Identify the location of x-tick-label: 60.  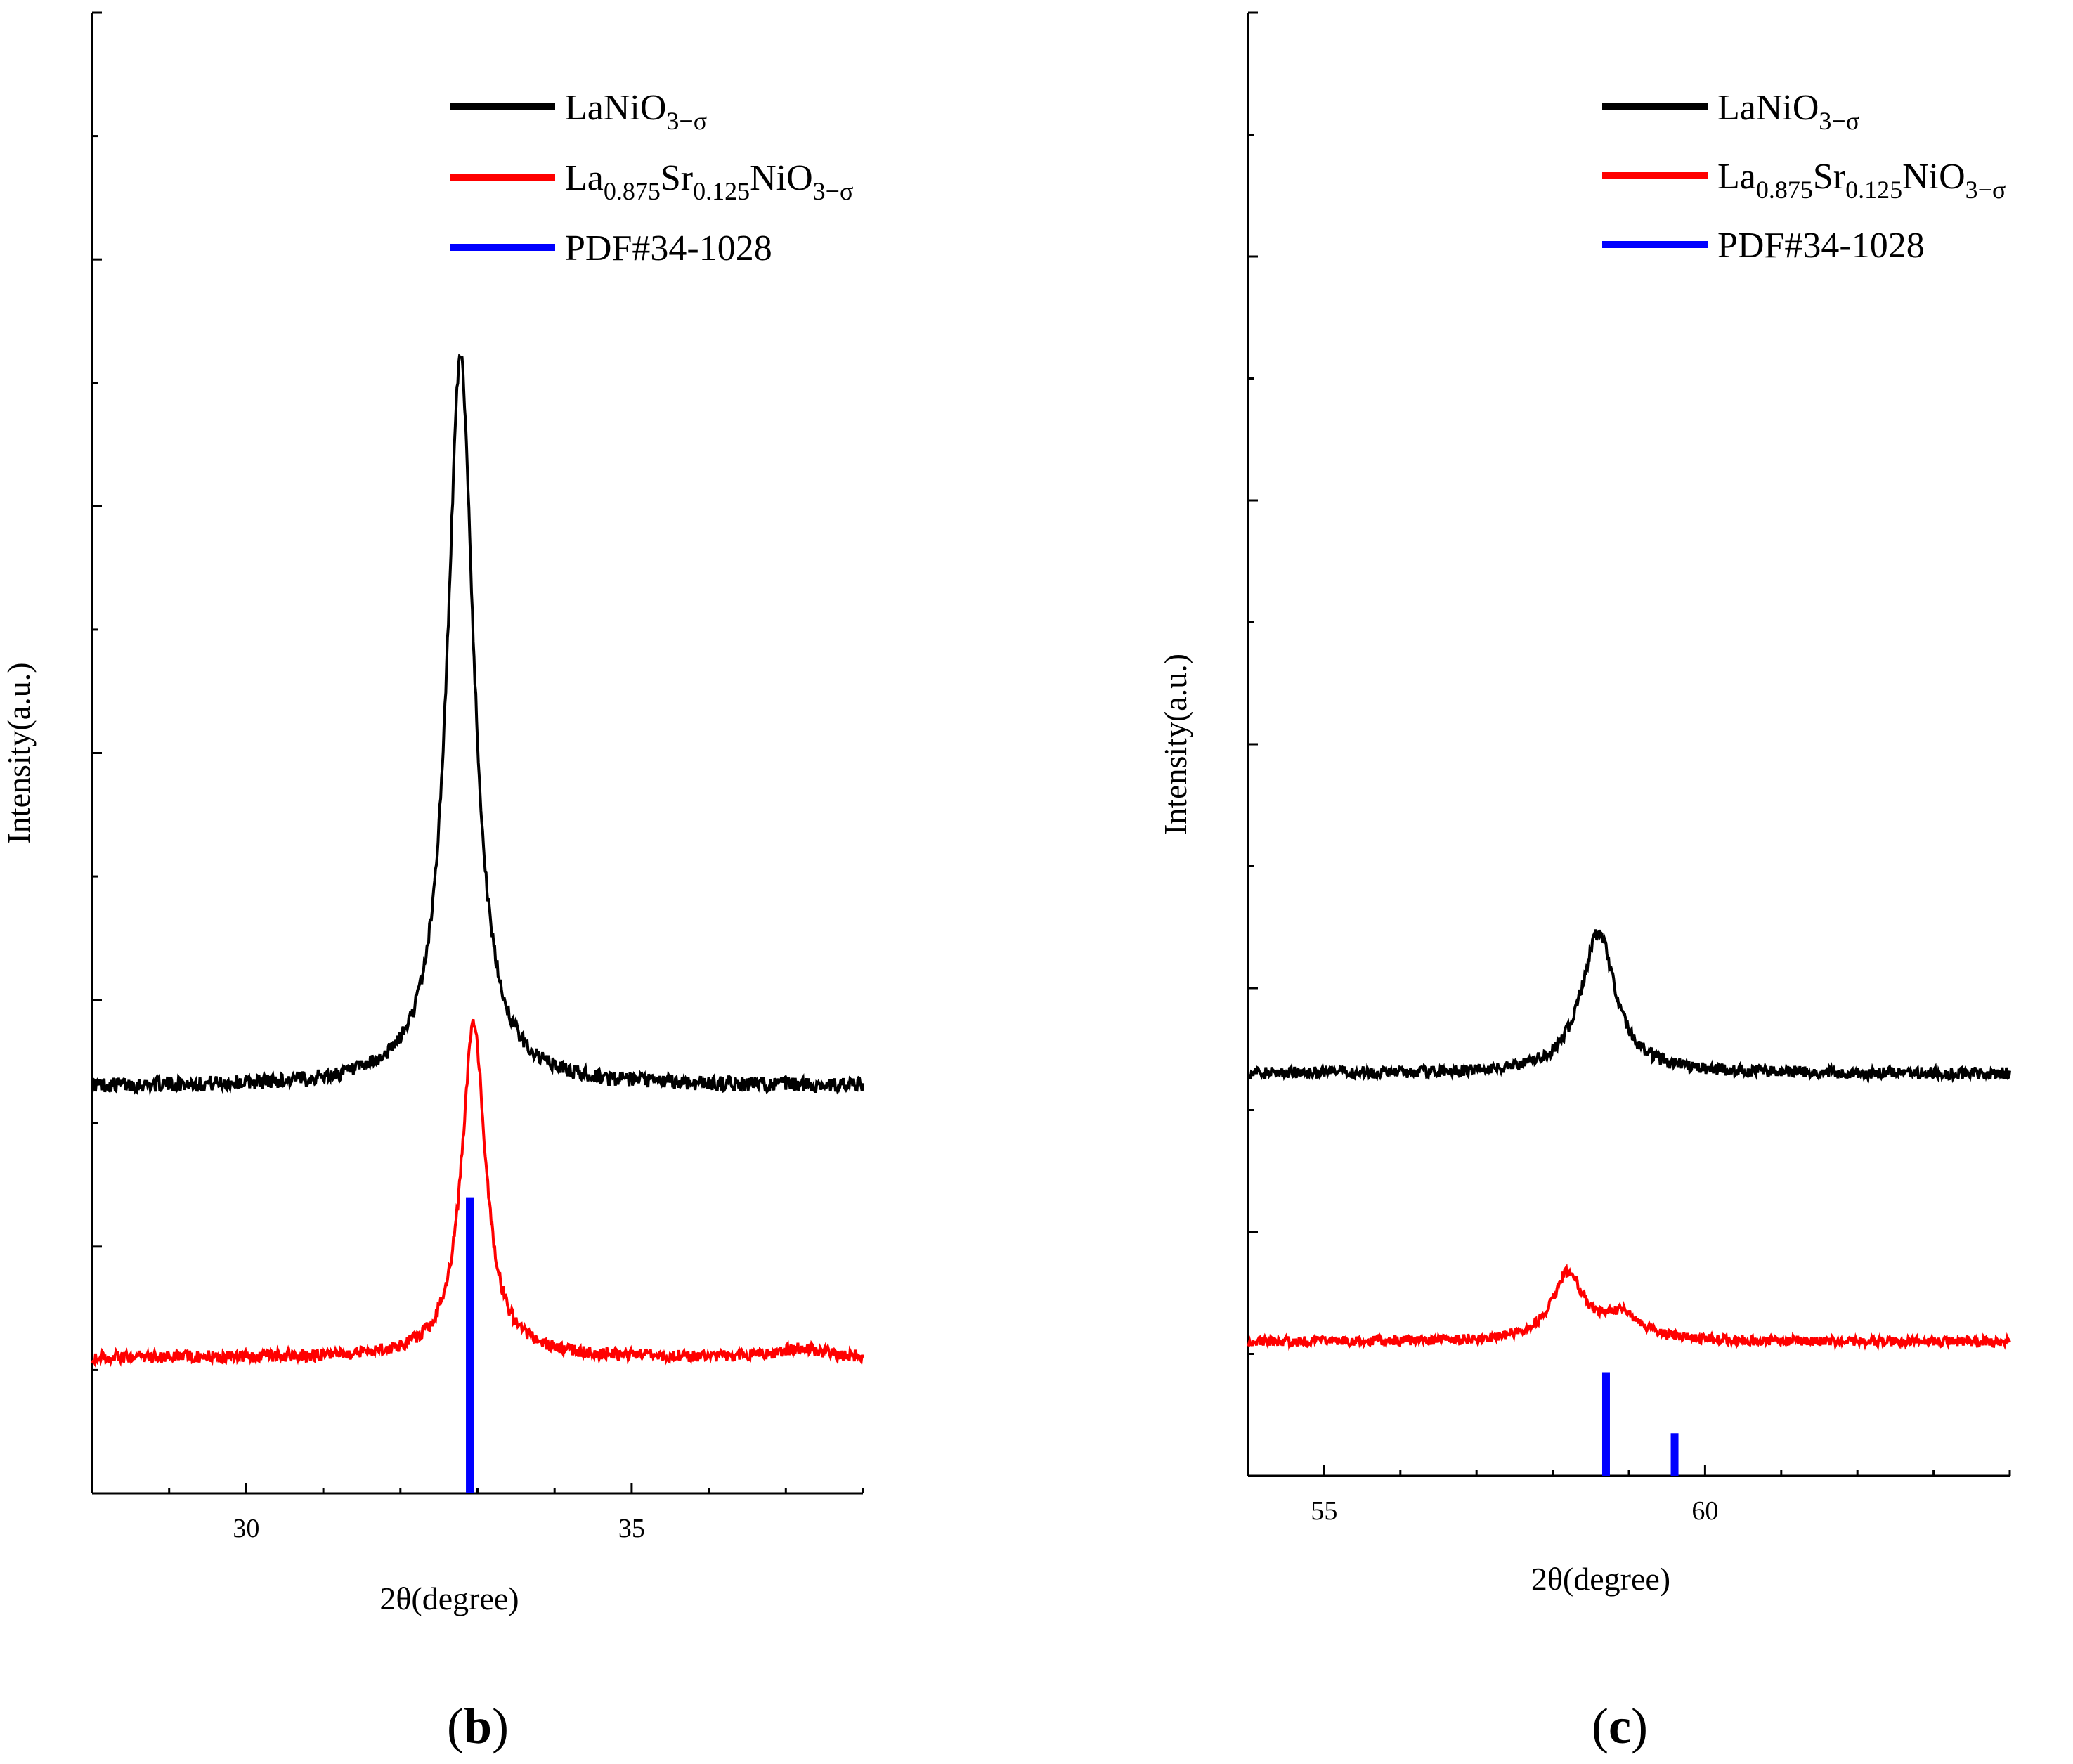
(1705, 1511).